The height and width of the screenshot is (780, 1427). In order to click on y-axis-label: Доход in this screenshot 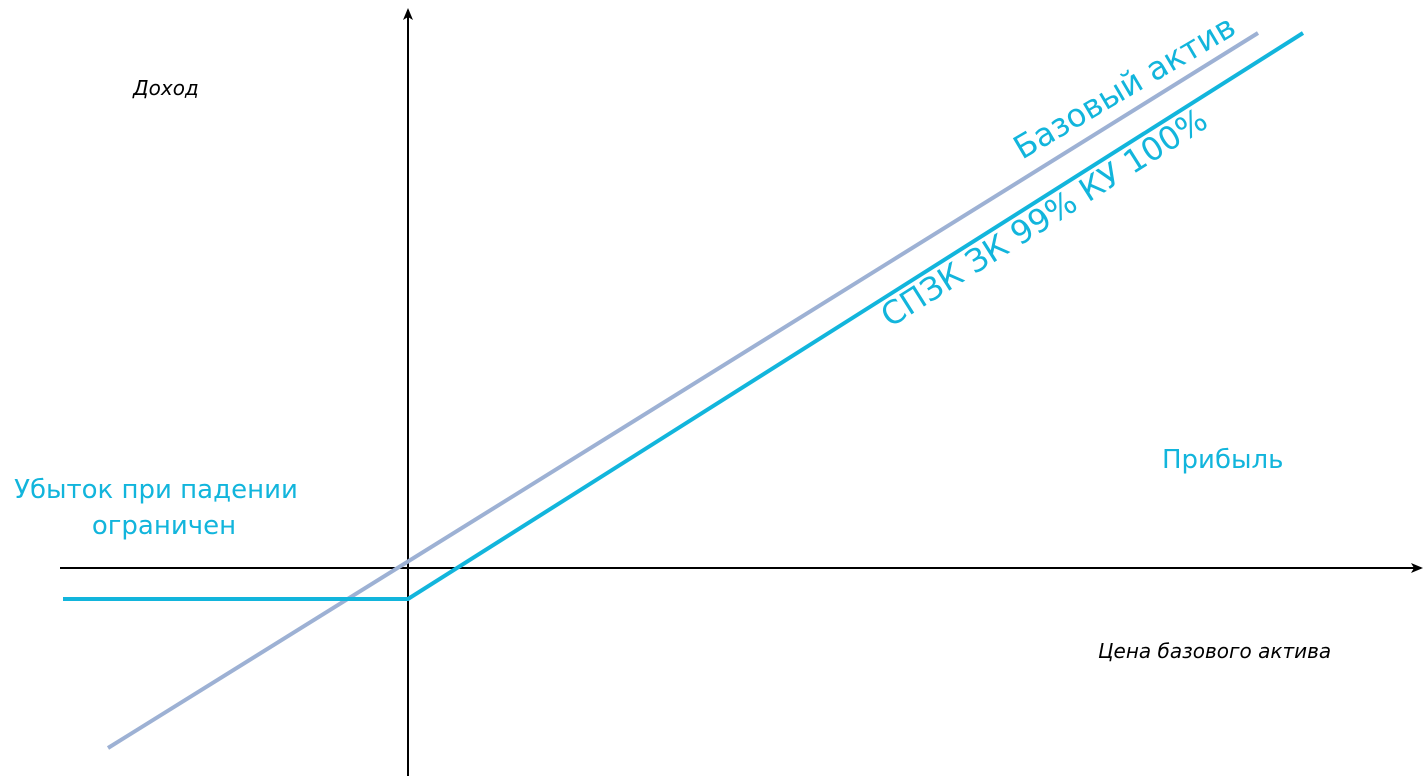, I will do `click(165, 88)`.